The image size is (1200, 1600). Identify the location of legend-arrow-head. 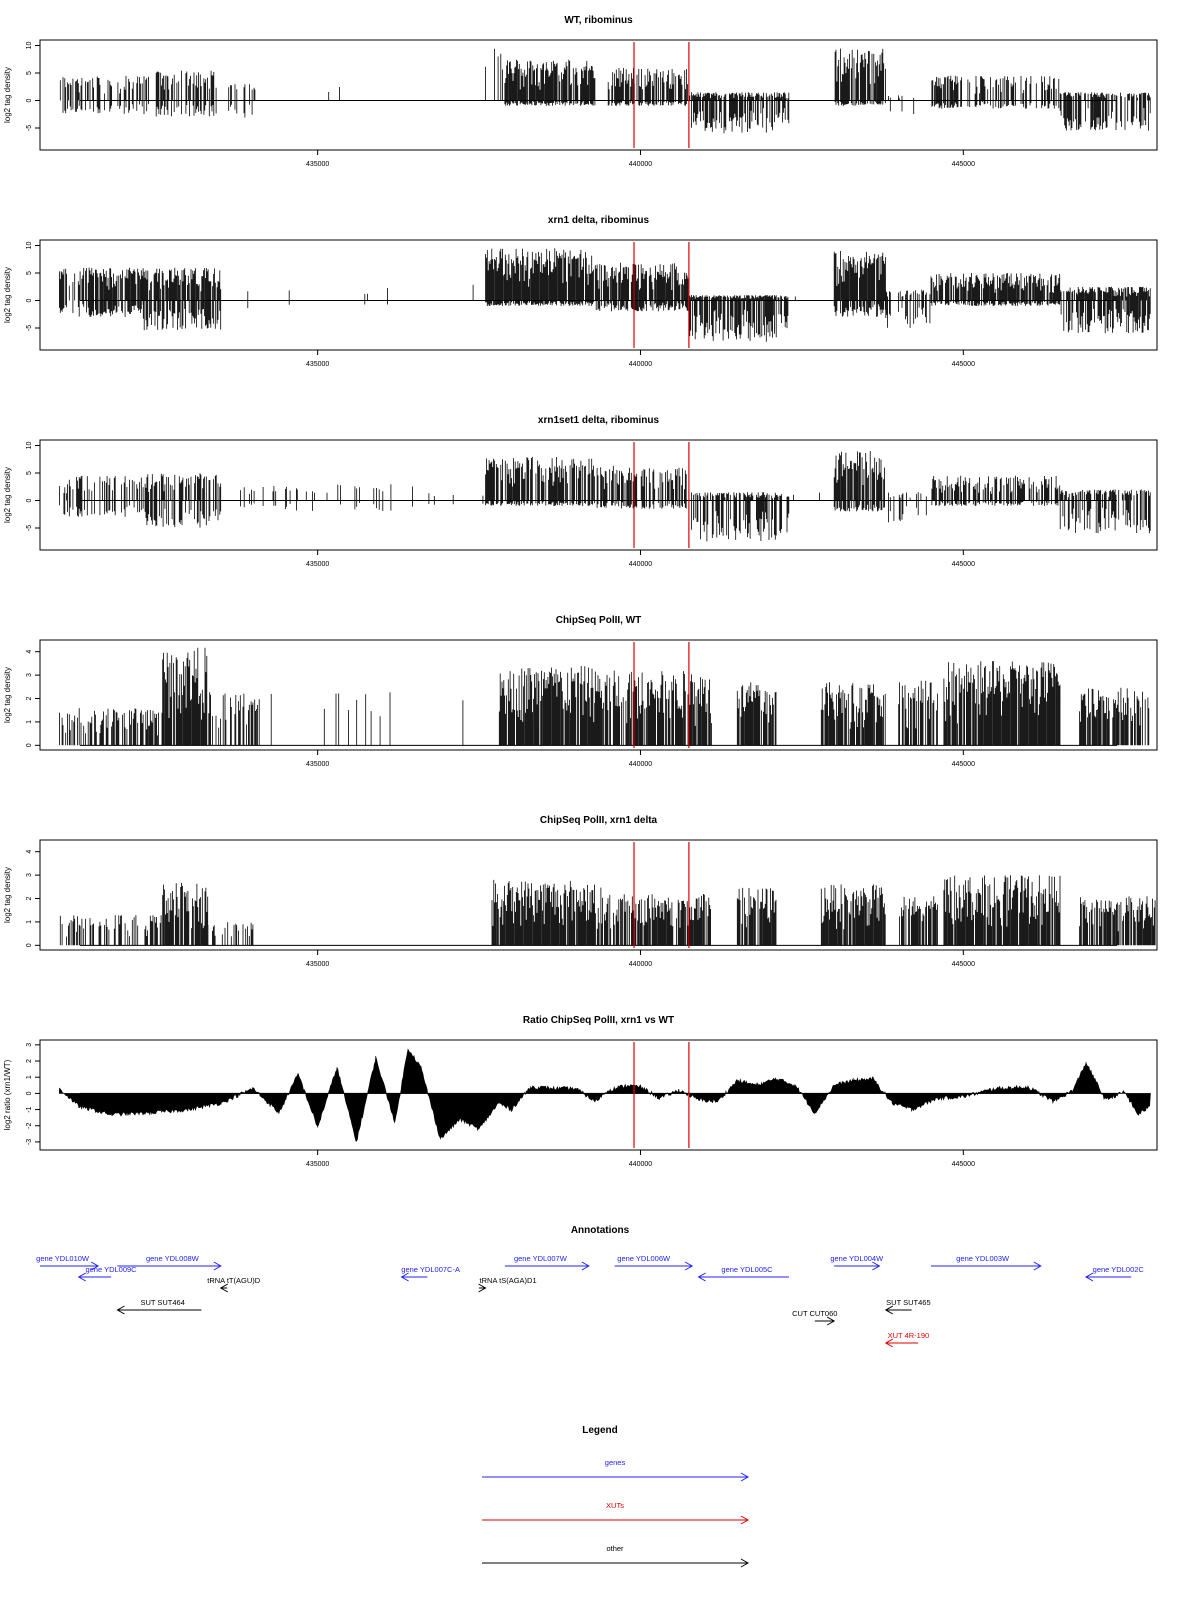
(745, 1477).